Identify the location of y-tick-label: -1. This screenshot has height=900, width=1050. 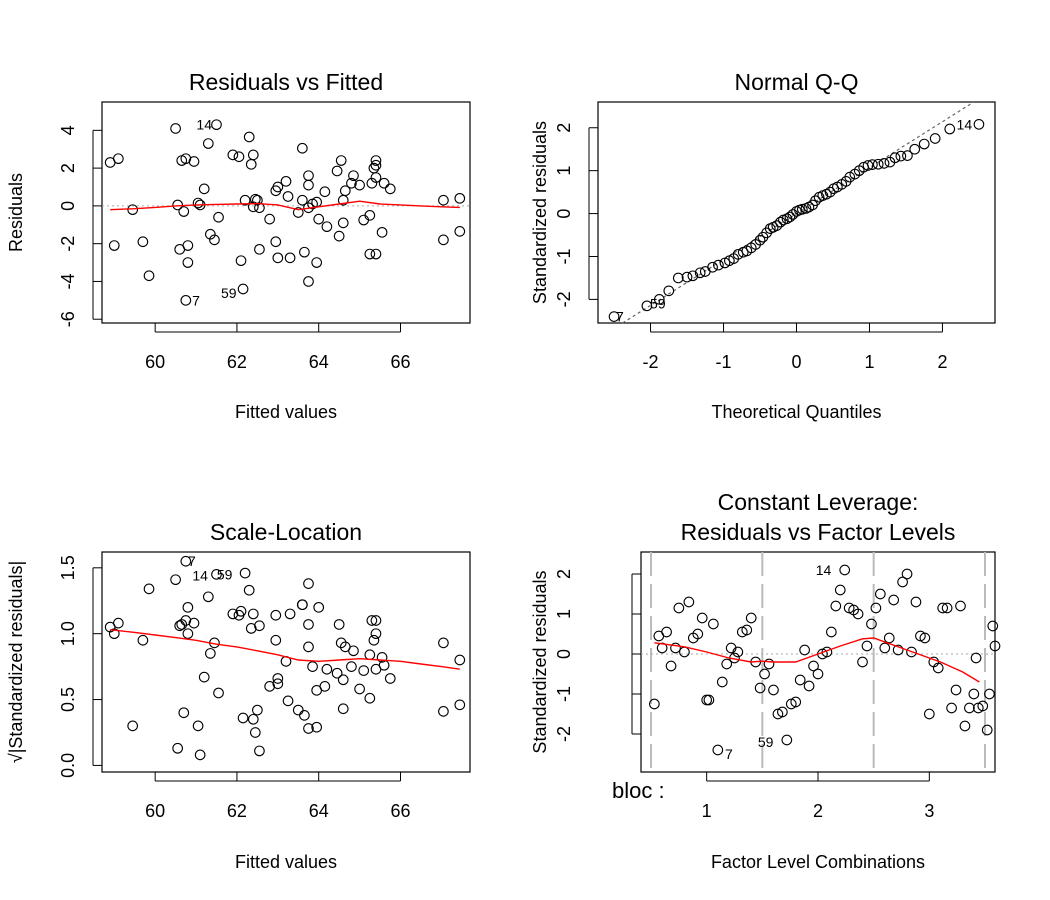
(564, 694).